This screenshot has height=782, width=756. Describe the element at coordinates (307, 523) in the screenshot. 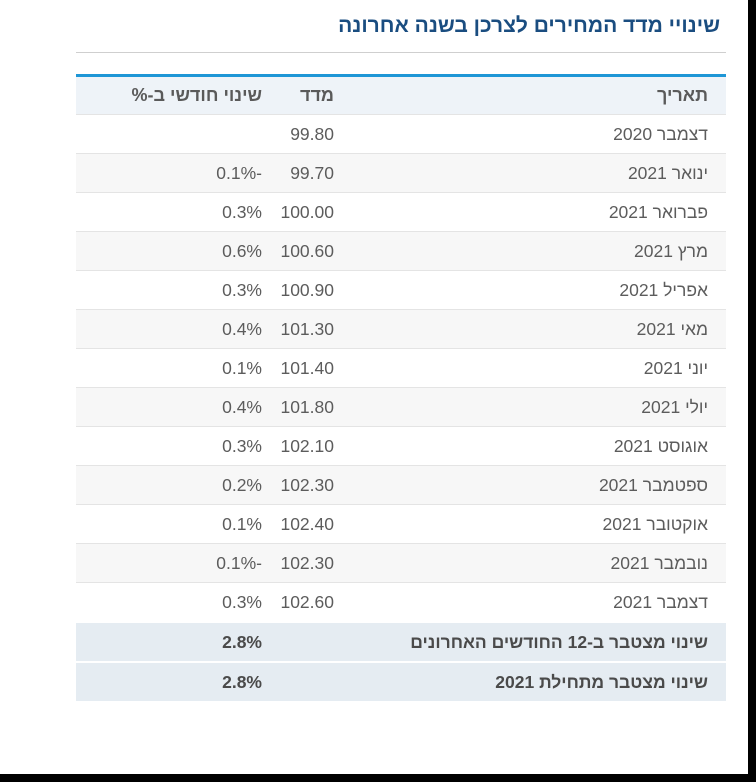

I see `row-index: 102.40` at that location.